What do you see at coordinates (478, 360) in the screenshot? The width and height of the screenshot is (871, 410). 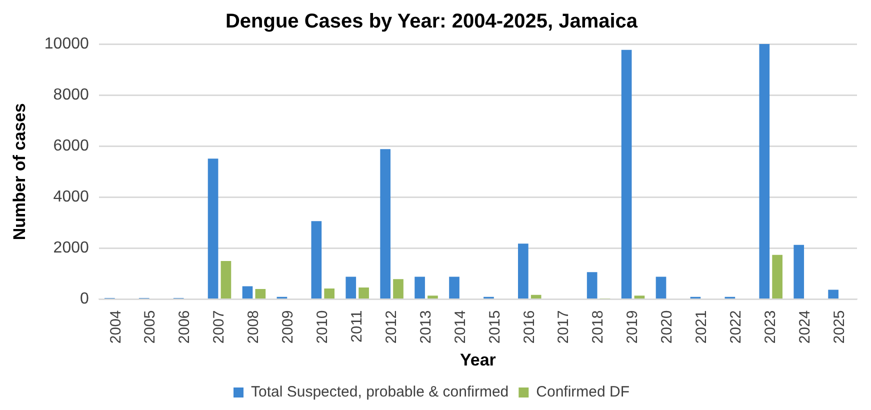 I see `x-axis-title: Year` at bounding box center [478, 360].